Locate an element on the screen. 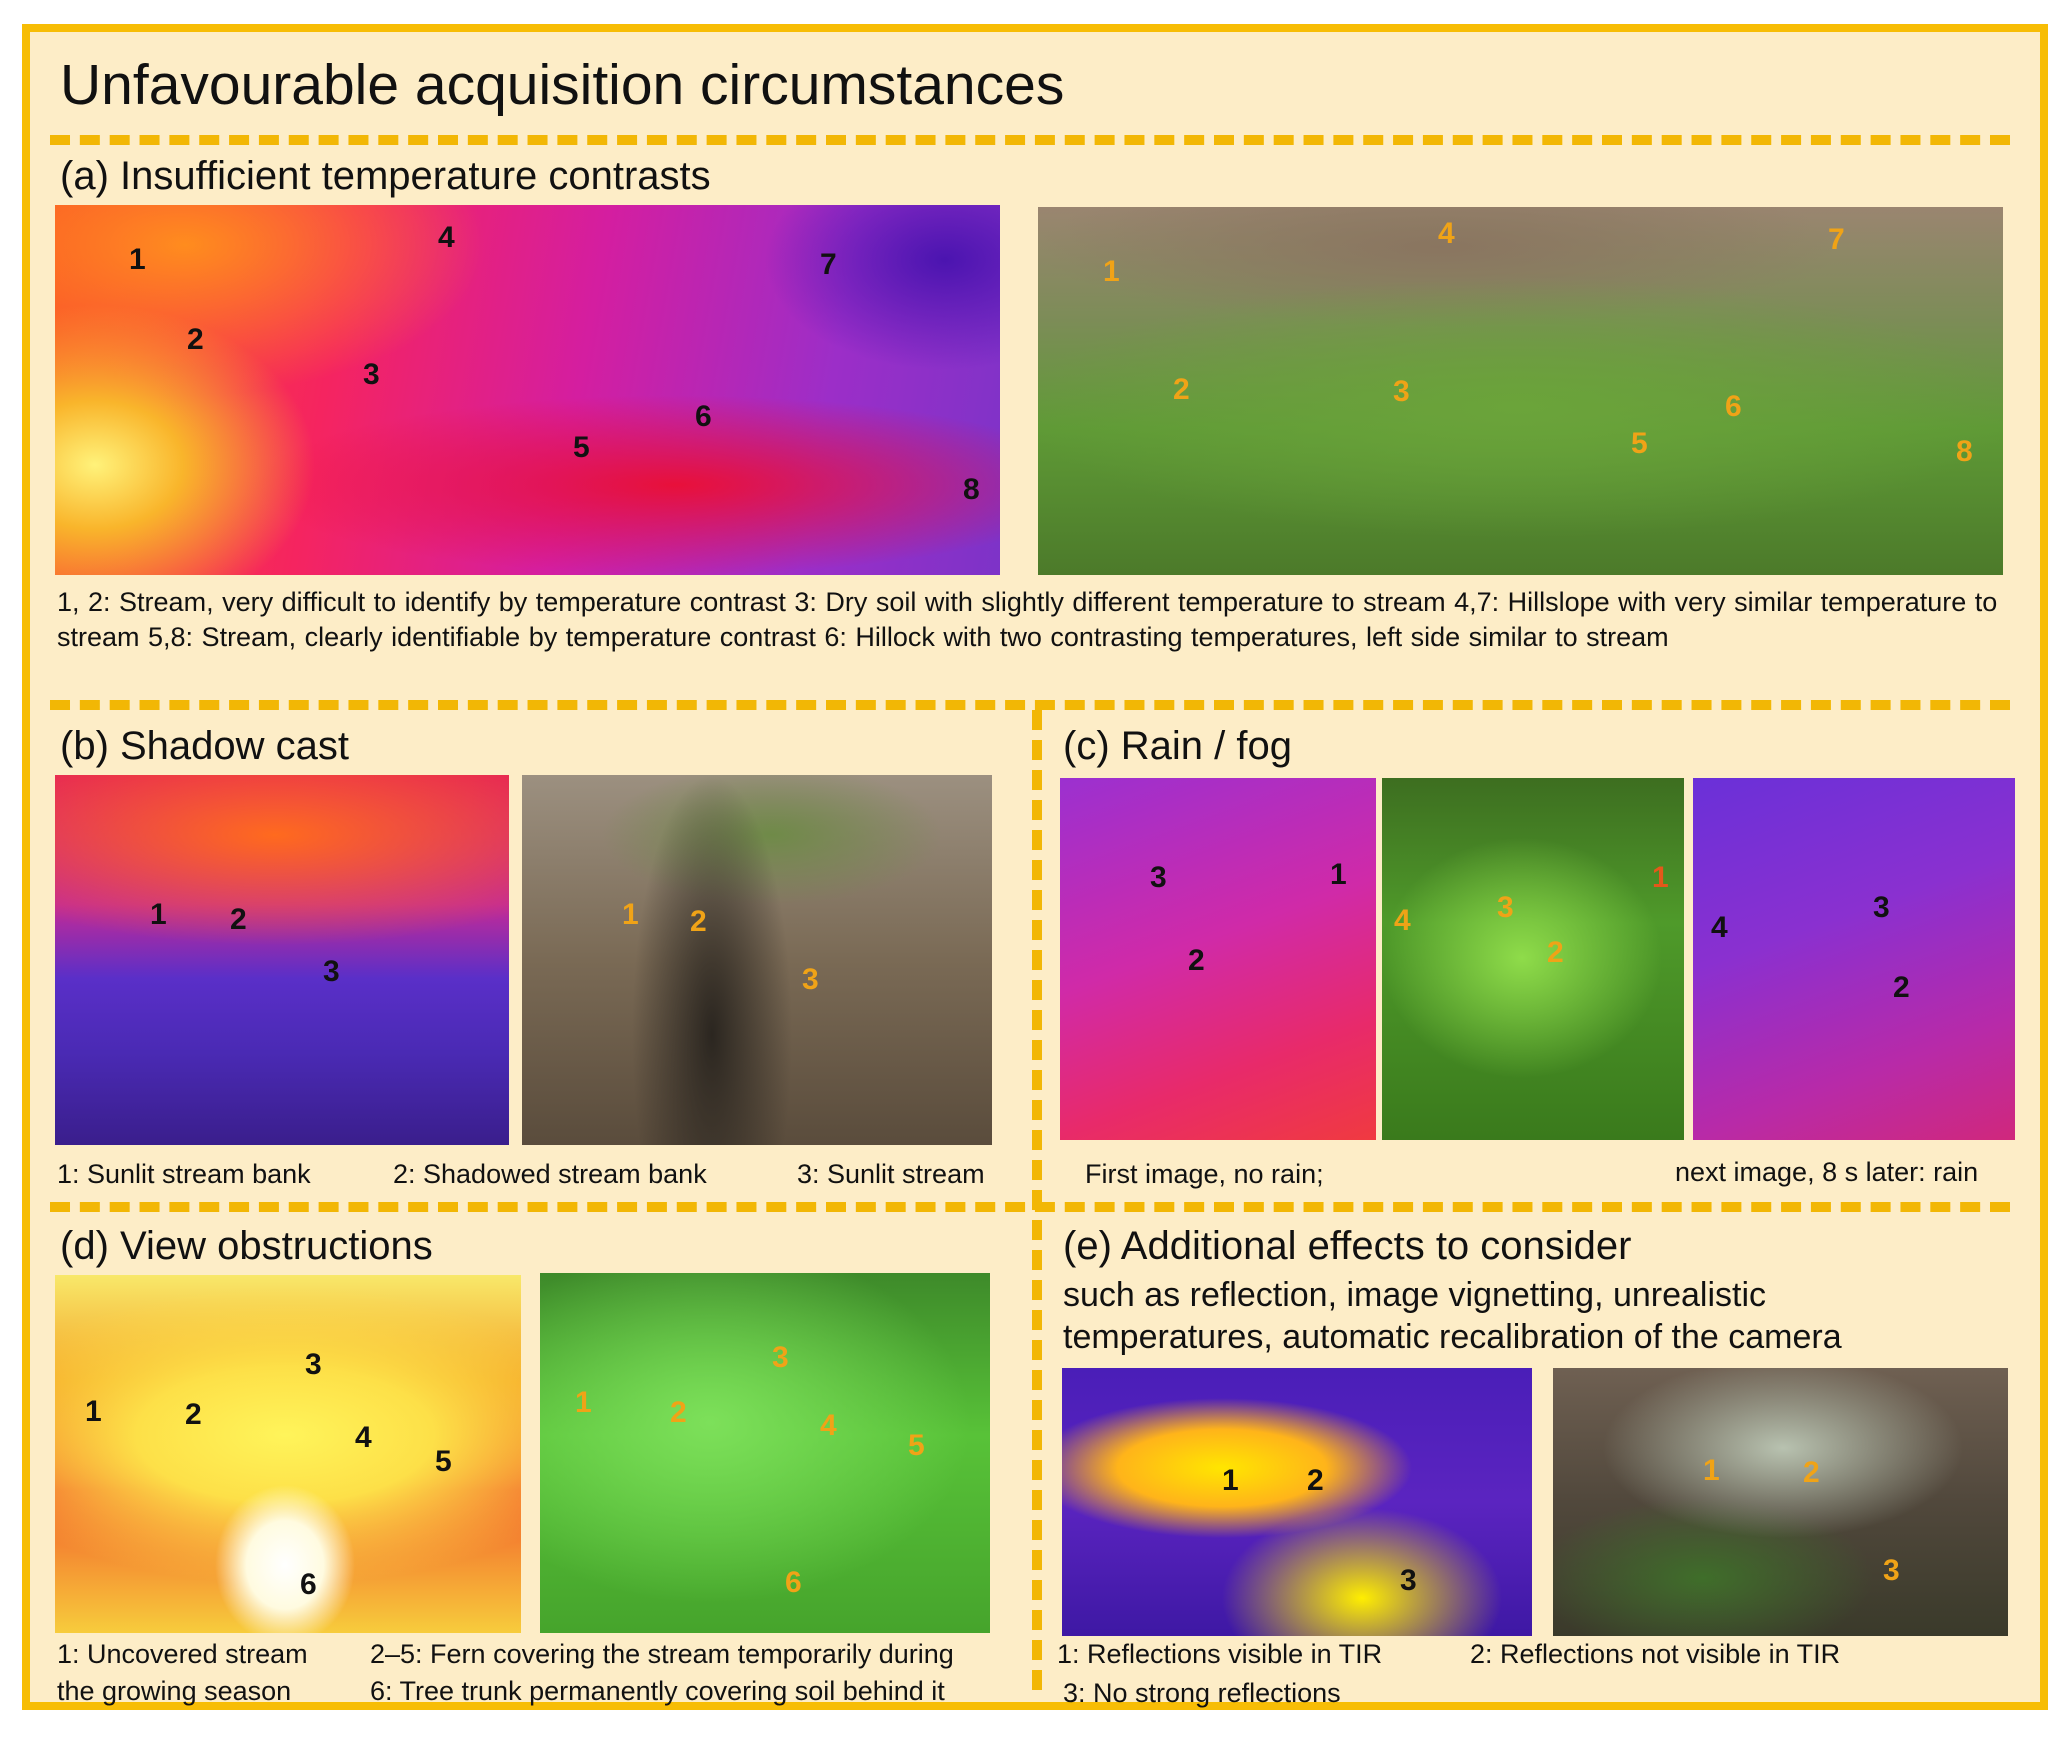 The image size is (2067, 1748). caption-d-1a: 1: Uncovered stream is located at coordinates (182, 1654).